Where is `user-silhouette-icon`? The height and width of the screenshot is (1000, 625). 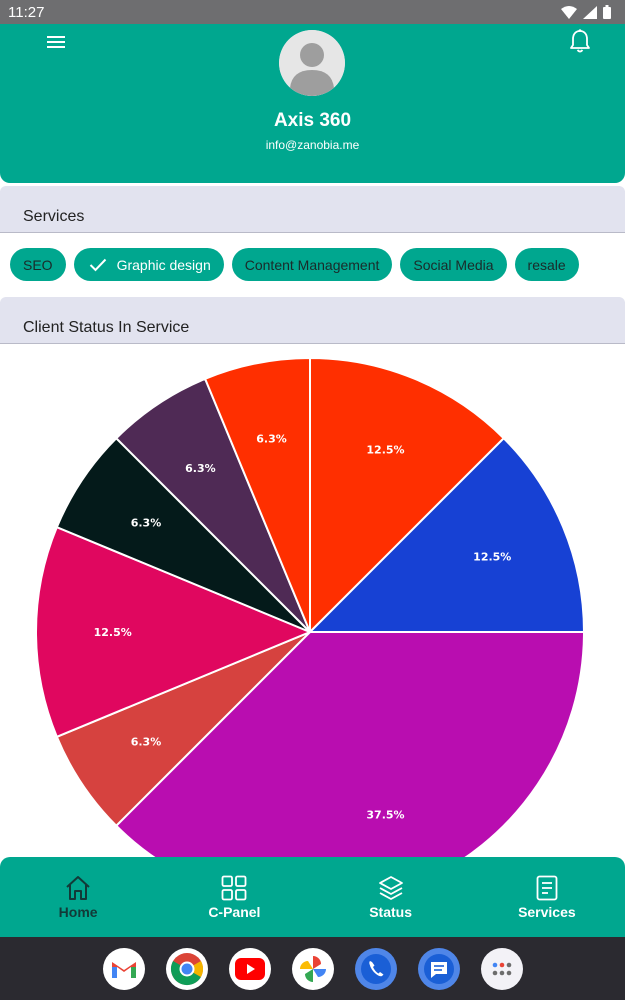
user-silhouette-icon is located at coordinates (312, 63).